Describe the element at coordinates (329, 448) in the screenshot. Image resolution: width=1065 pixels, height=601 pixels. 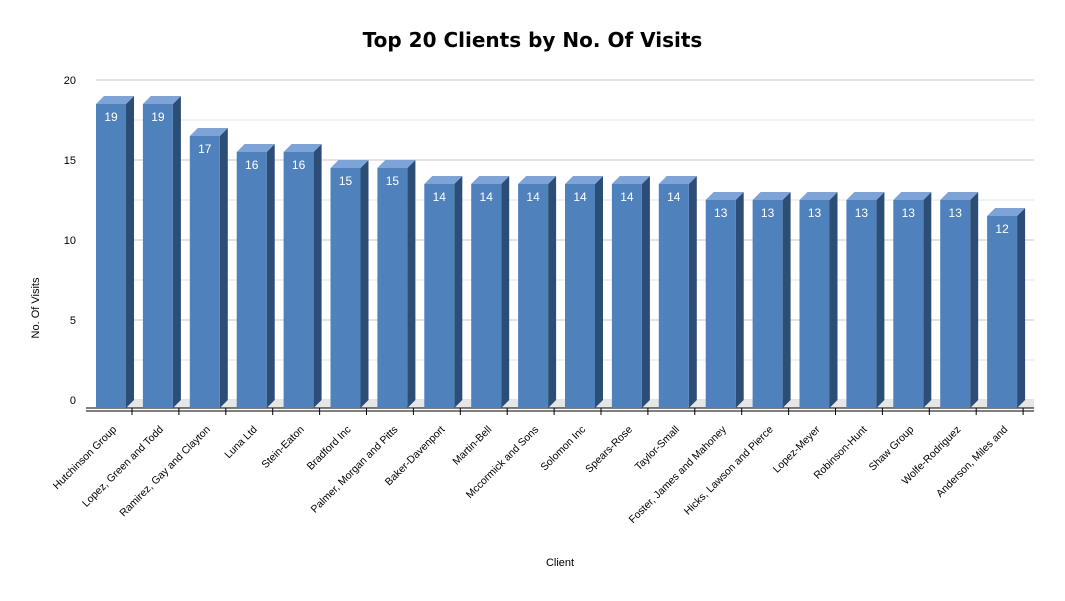
I see `category-label: Bradford Inc` at that location.